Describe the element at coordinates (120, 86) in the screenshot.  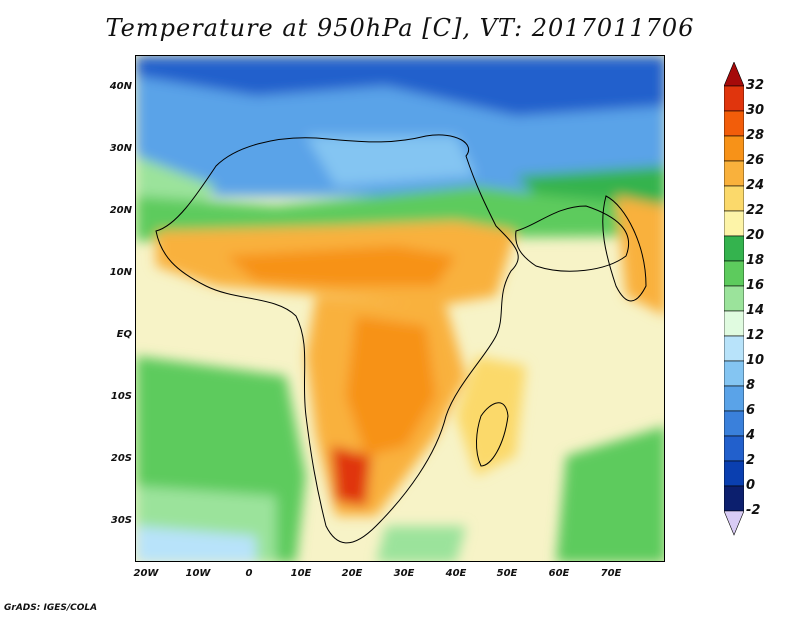
I see `lat-label-40n: 40N` at that location.